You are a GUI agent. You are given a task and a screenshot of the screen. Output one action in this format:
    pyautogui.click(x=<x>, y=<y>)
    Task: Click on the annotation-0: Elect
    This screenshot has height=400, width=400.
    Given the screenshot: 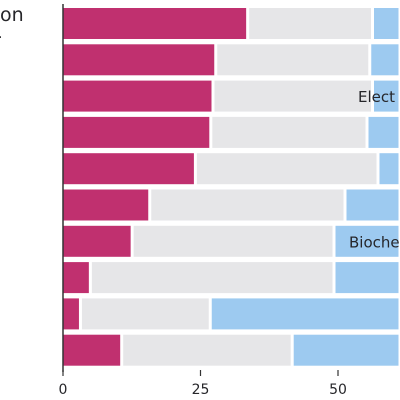 What is the action you would take?
    pyautogui.click(x=376, y=97)
    